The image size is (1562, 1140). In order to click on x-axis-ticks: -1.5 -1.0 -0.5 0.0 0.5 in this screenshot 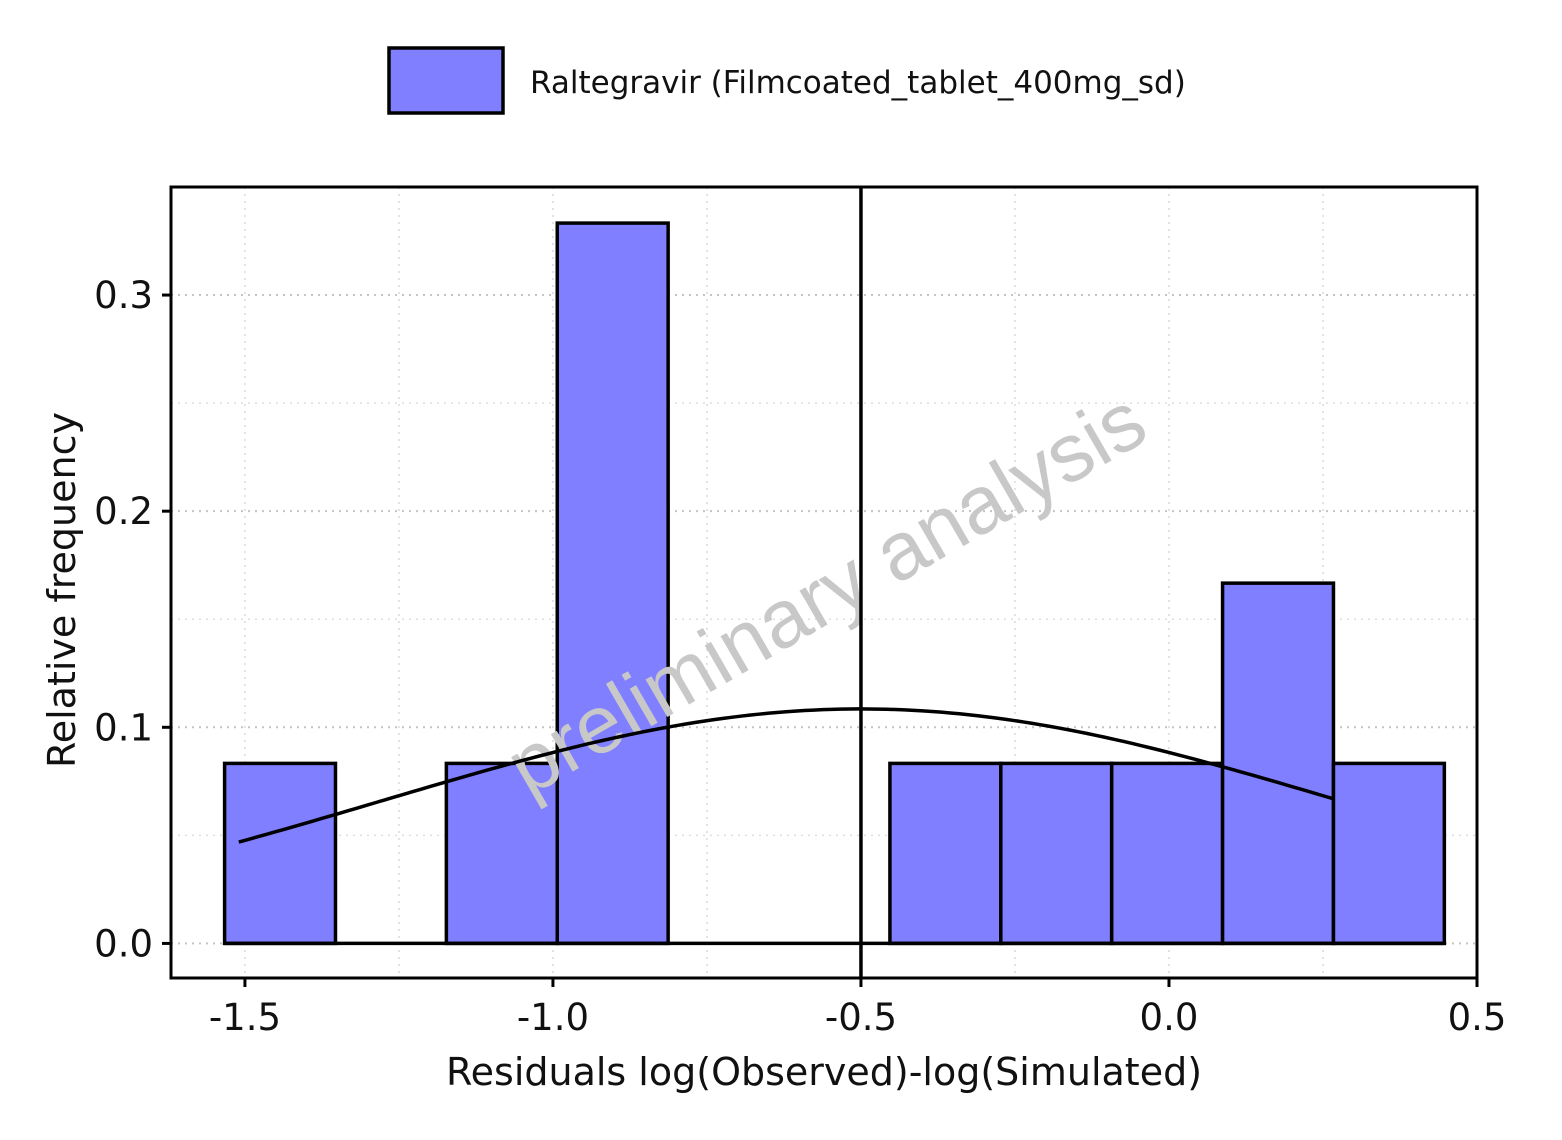, I will do `click(858, 1008)`.